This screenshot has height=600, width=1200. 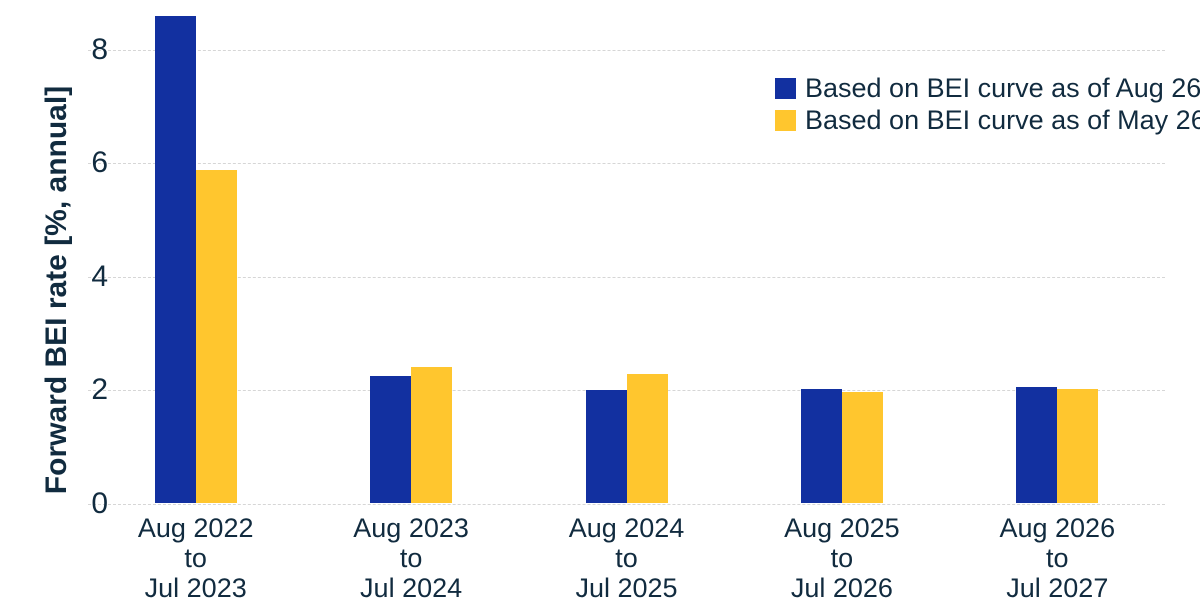 What do you see at coordinates (1037, 445) in the screenshot?
I see `bar-series0-cat4` at bounding box center [1037, 445].